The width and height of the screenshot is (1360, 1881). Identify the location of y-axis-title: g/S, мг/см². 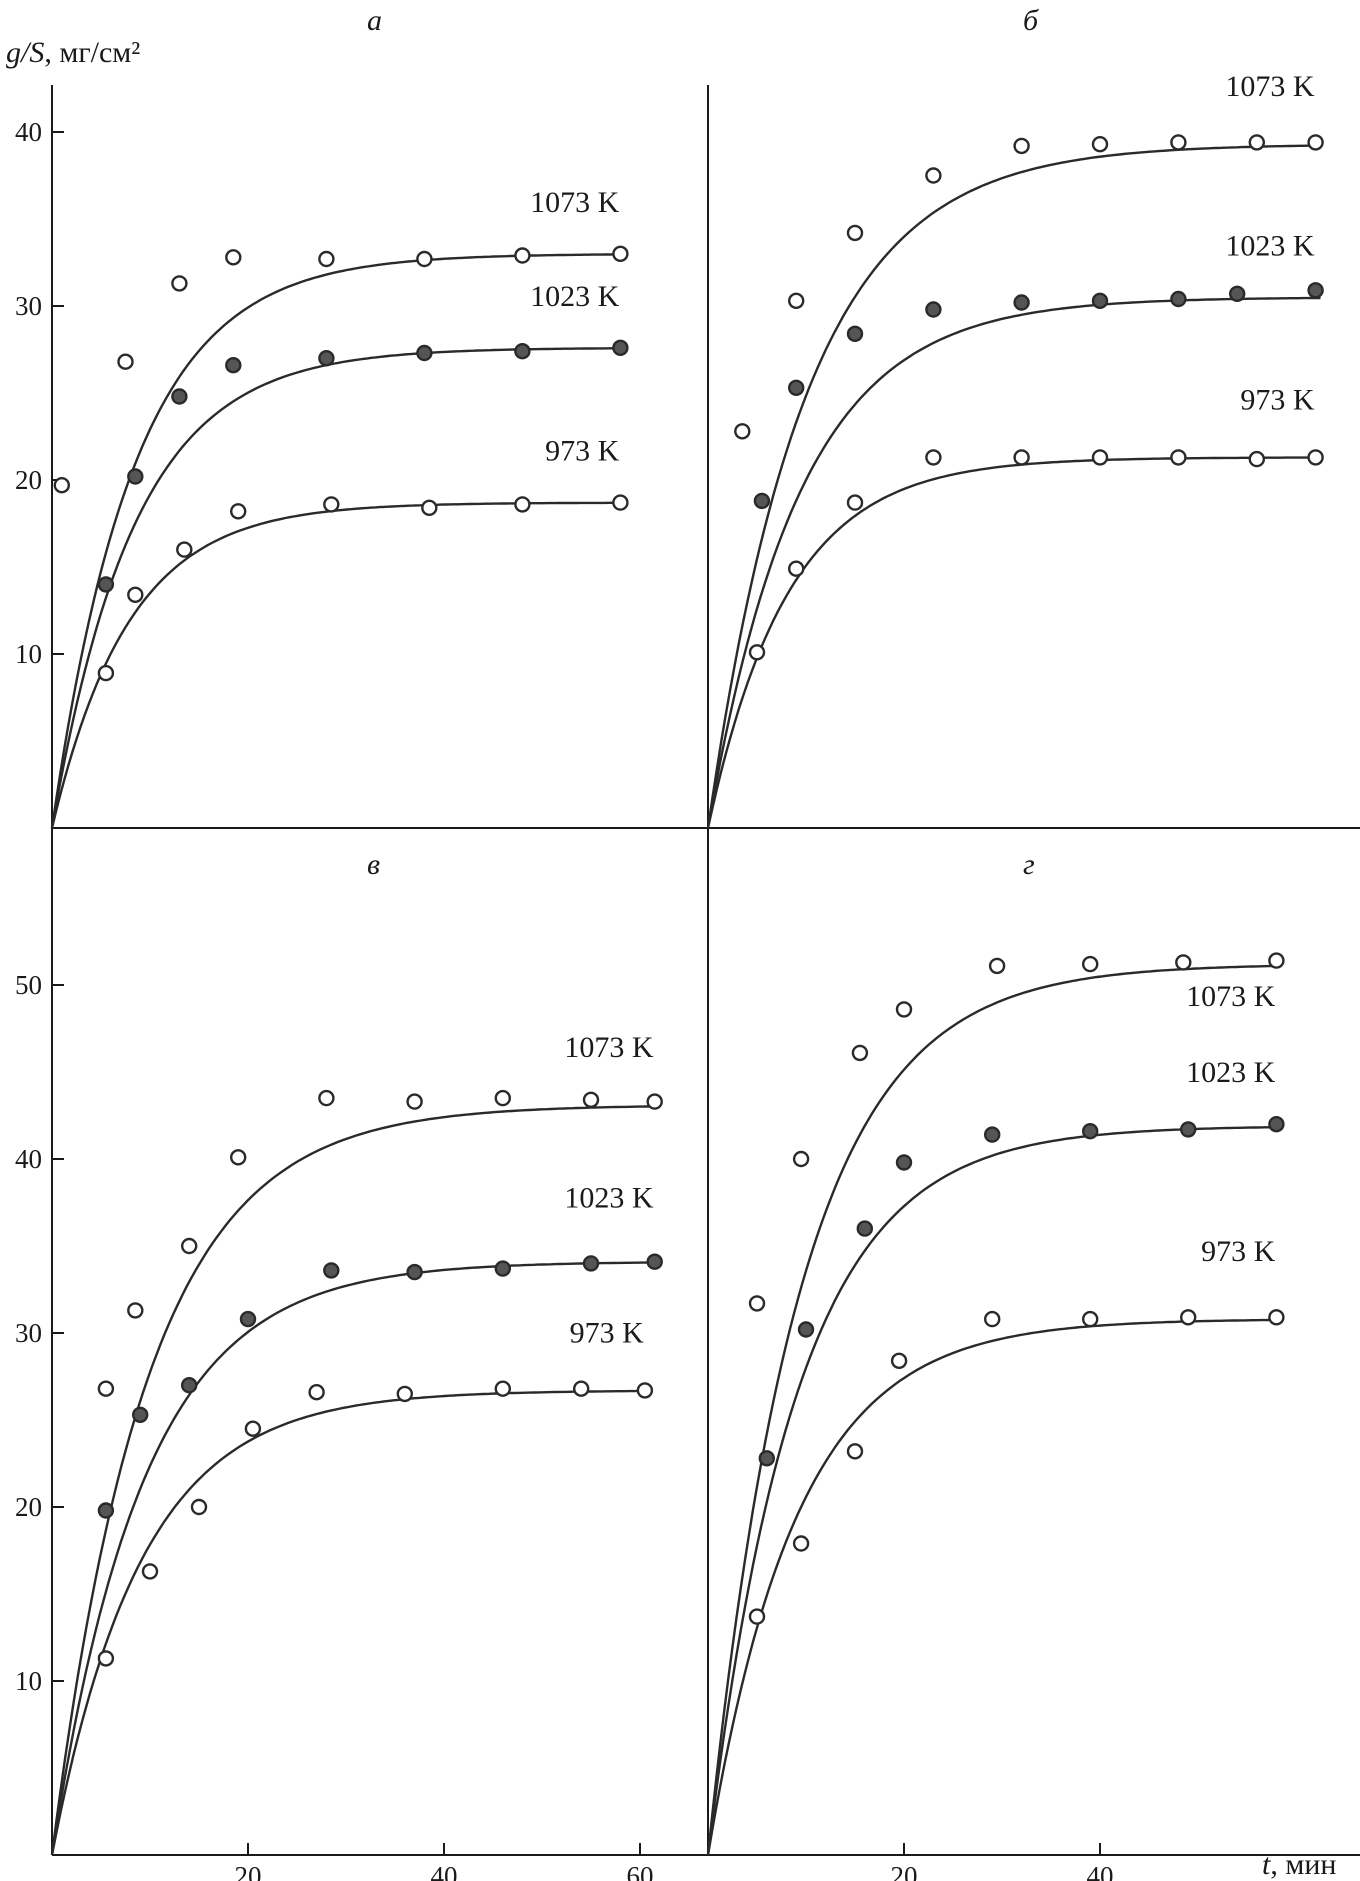
(73, 52).